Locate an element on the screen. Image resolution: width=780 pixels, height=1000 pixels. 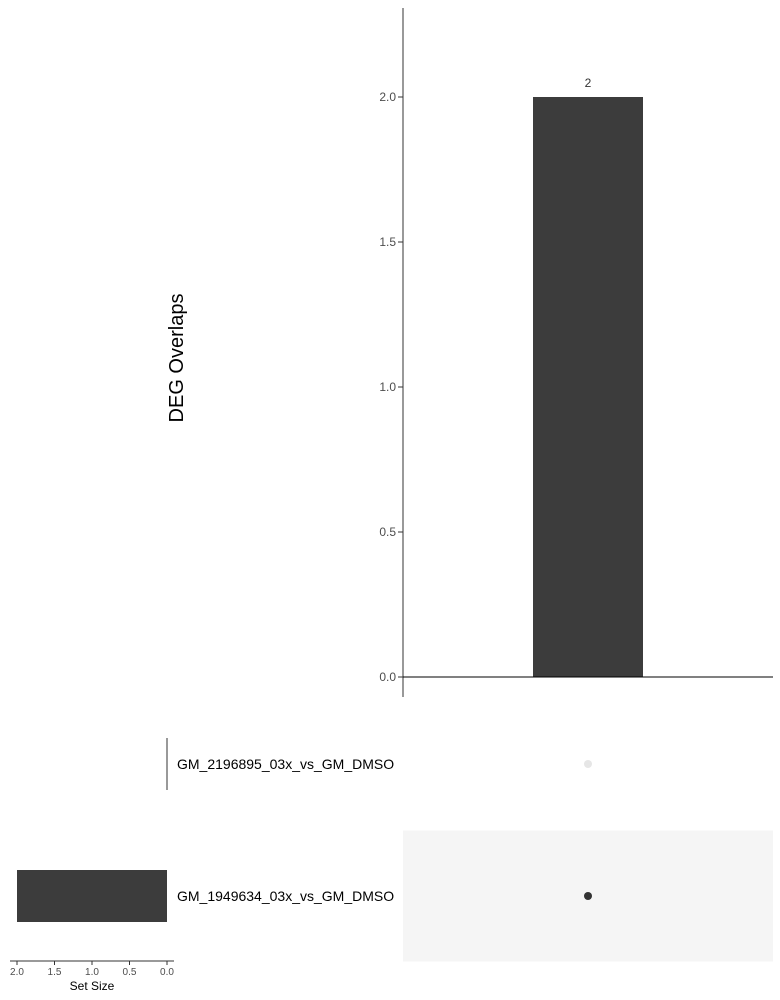
intersection-bars: 2 is located at coordinates (588, 376).